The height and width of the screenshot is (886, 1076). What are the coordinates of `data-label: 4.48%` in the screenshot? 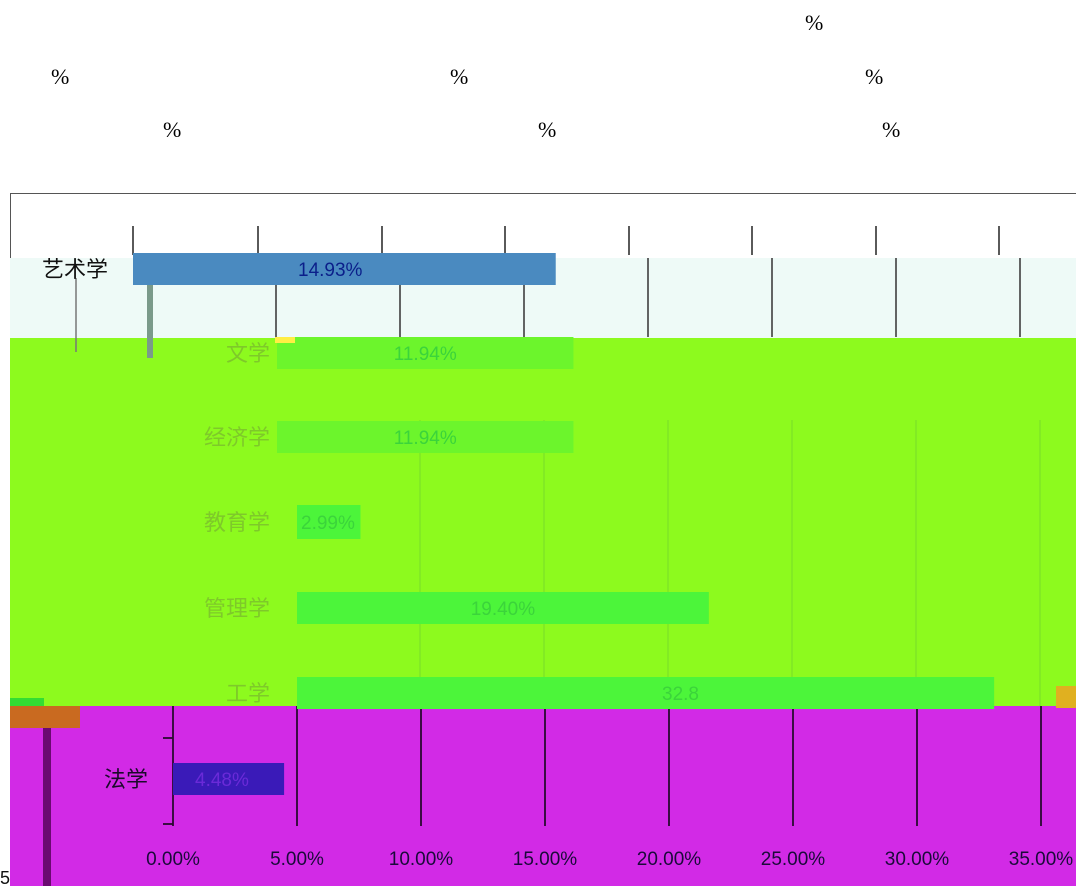 It's located at (222, 780).